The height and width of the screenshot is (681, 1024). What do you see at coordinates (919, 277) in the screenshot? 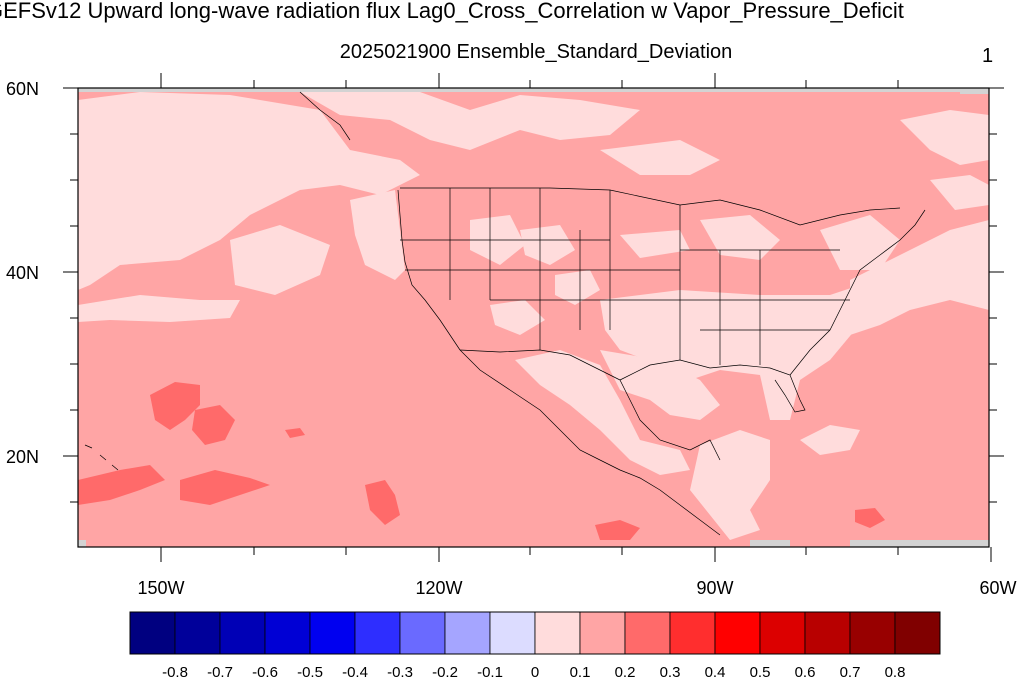
I see `atlantic-light-band` at bounding box center [919, 277].